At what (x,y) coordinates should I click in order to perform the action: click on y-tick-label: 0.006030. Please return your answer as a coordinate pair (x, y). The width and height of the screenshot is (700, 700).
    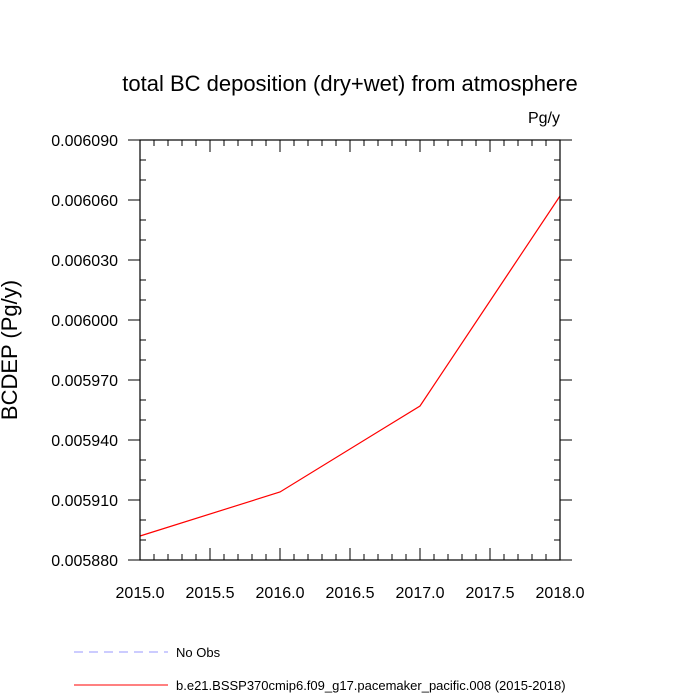
    Looking at the image, I should click on (84, 261).